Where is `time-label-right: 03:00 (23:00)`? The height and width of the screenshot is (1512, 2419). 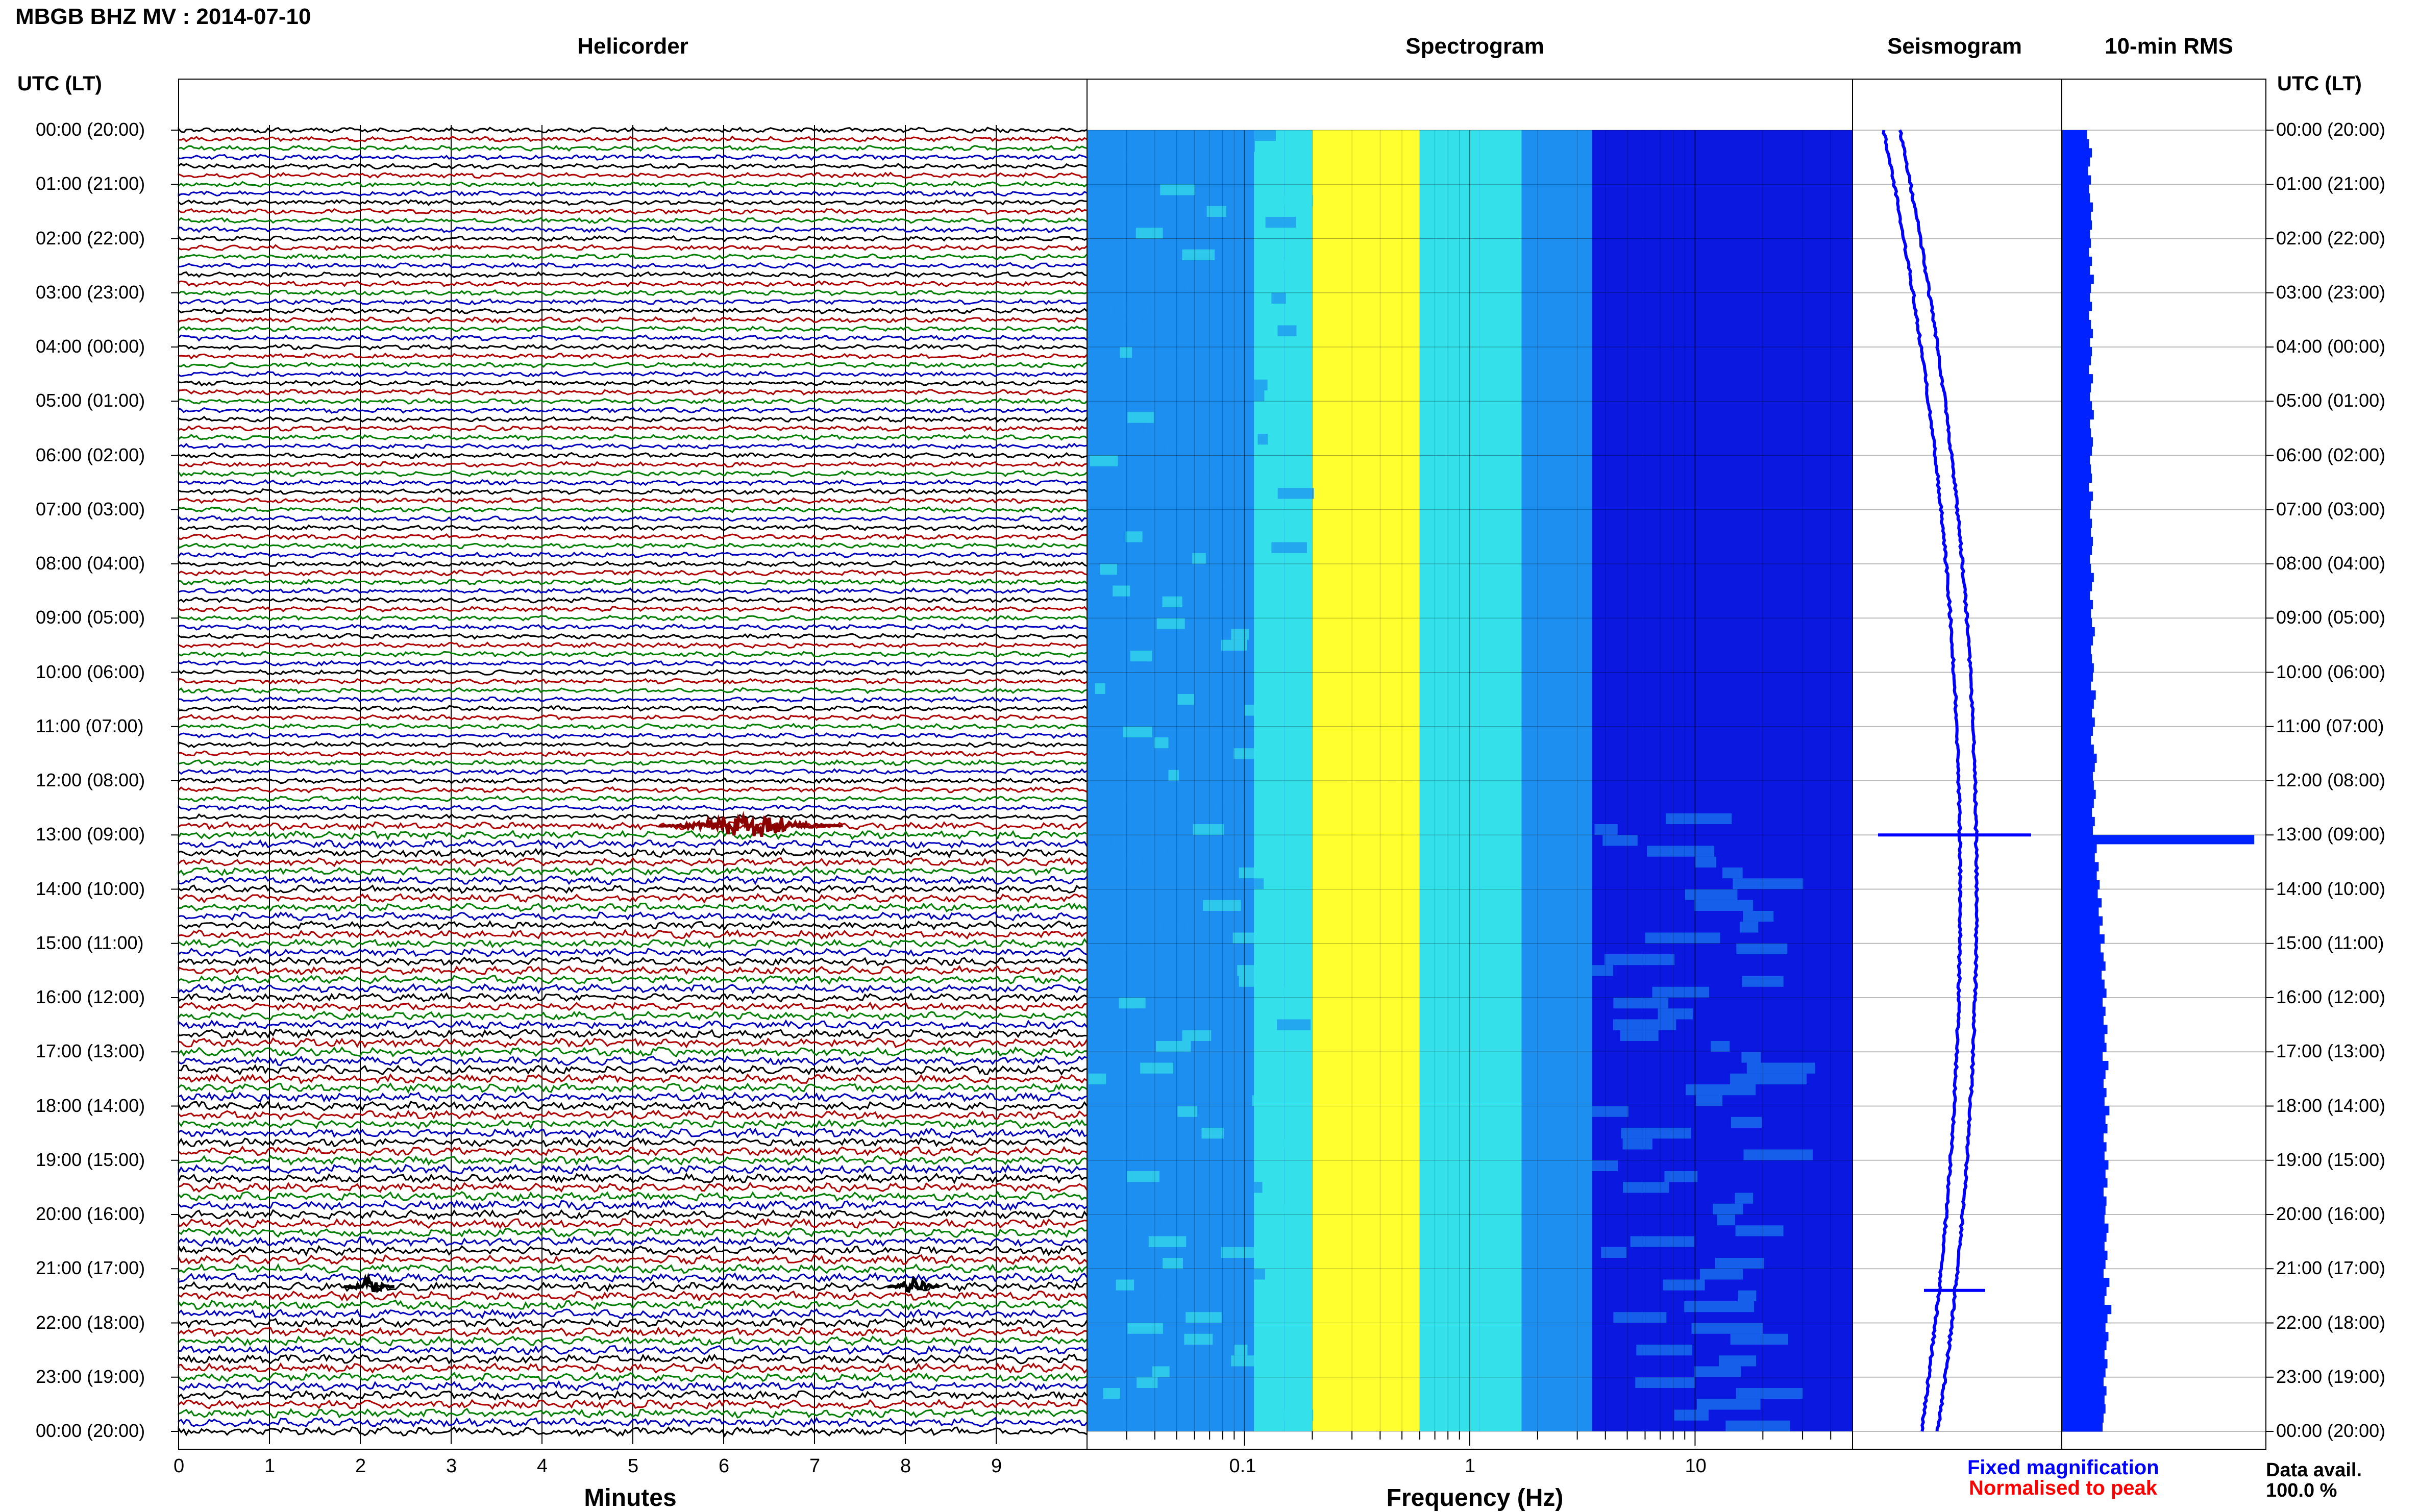 time-label-right: 03:00 (23:00) is located at coordinates (2331, 292).